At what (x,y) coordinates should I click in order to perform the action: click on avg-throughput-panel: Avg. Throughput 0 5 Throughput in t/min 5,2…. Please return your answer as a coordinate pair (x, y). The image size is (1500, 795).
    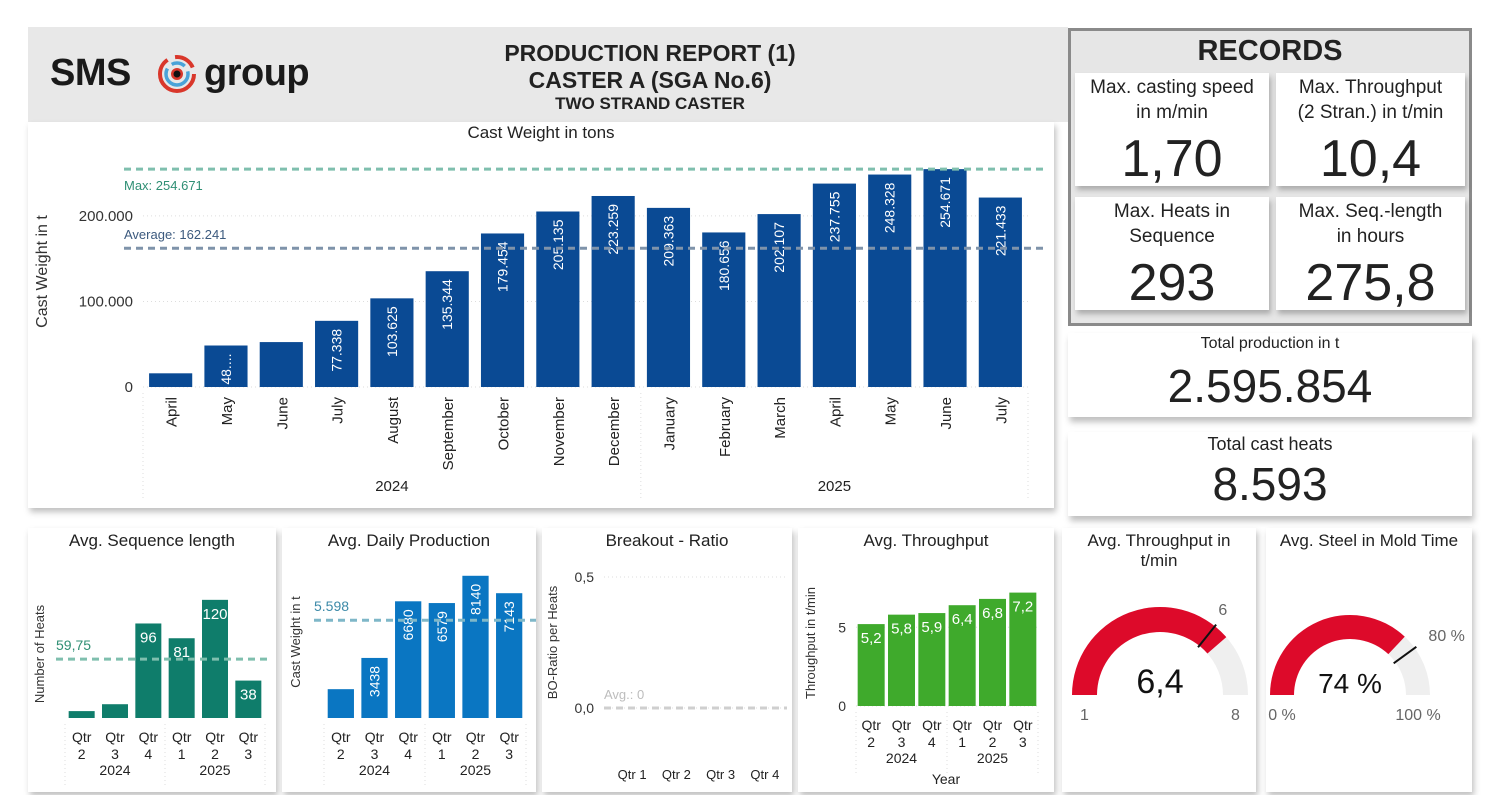
    Looking at the image, I should click on (926, 660).